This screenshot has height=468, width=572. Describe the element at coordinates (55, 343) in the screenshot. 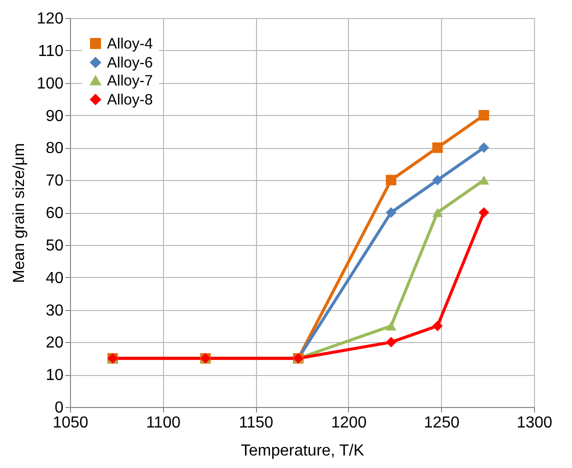

I see `y-tick-label: 20` at that location.